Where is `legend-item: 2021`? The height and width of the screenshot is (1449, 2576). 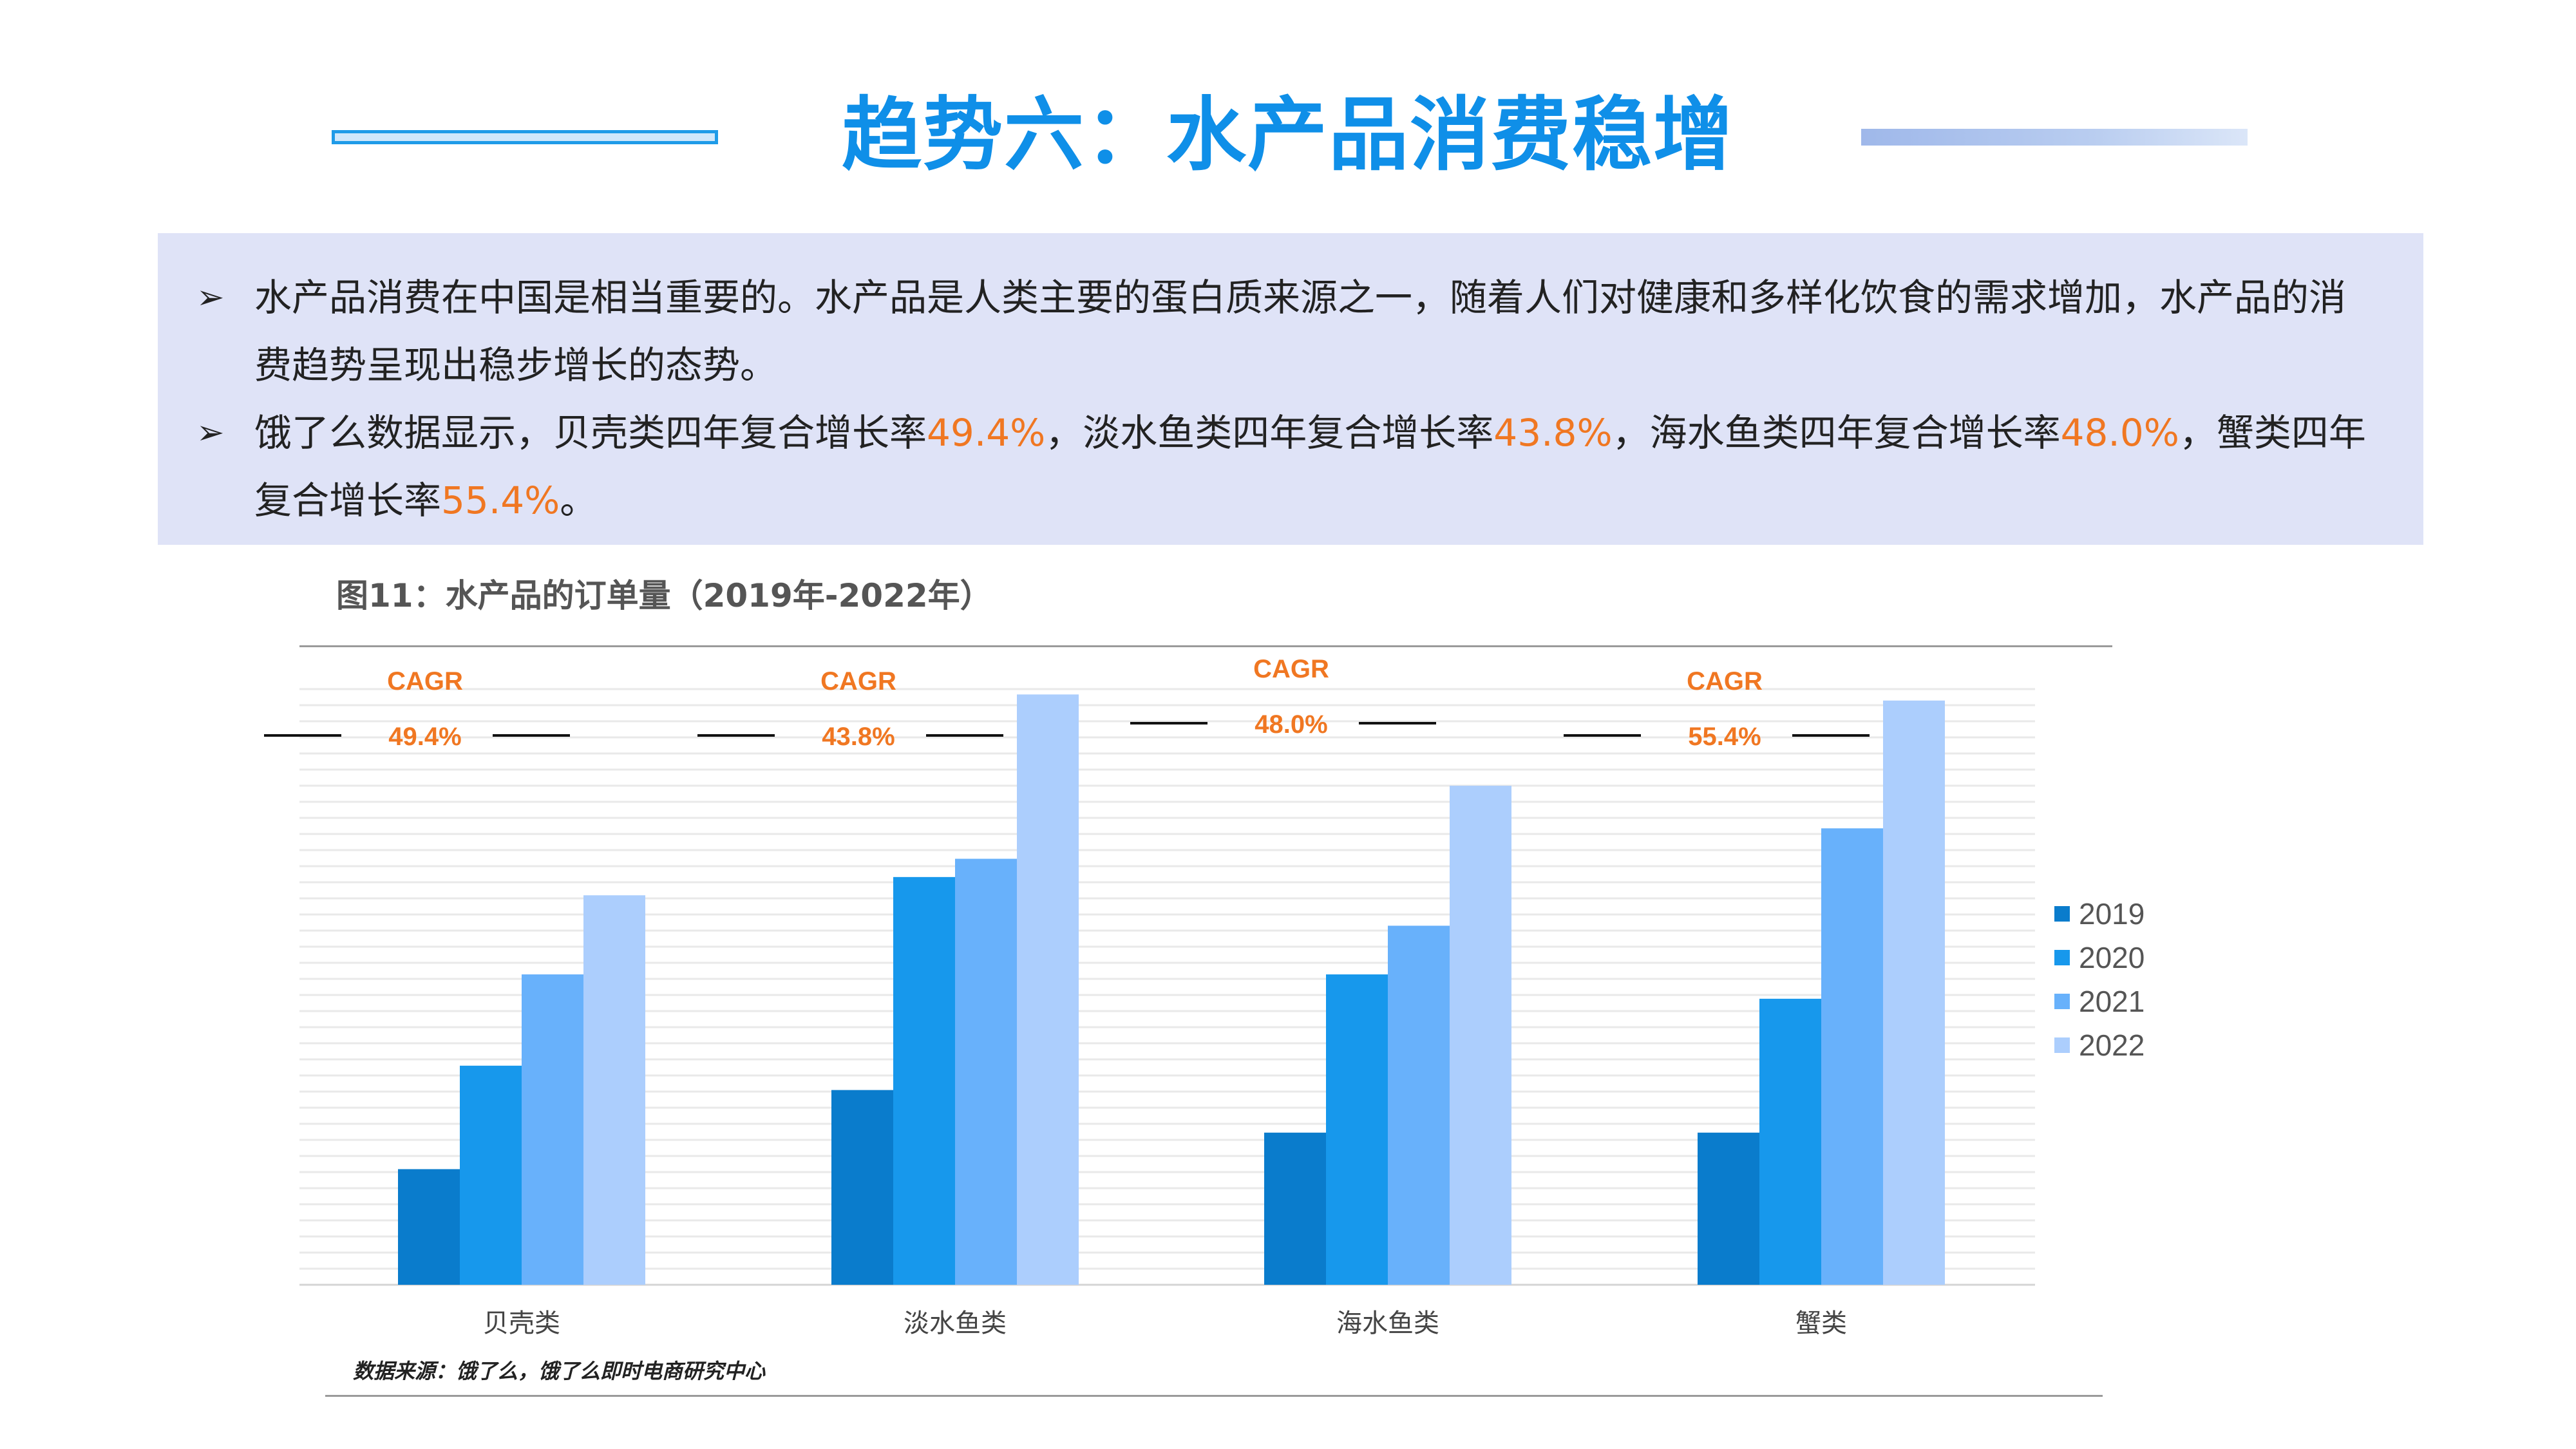 legend-item: 2021 is located at coordinates (2099, 1002).